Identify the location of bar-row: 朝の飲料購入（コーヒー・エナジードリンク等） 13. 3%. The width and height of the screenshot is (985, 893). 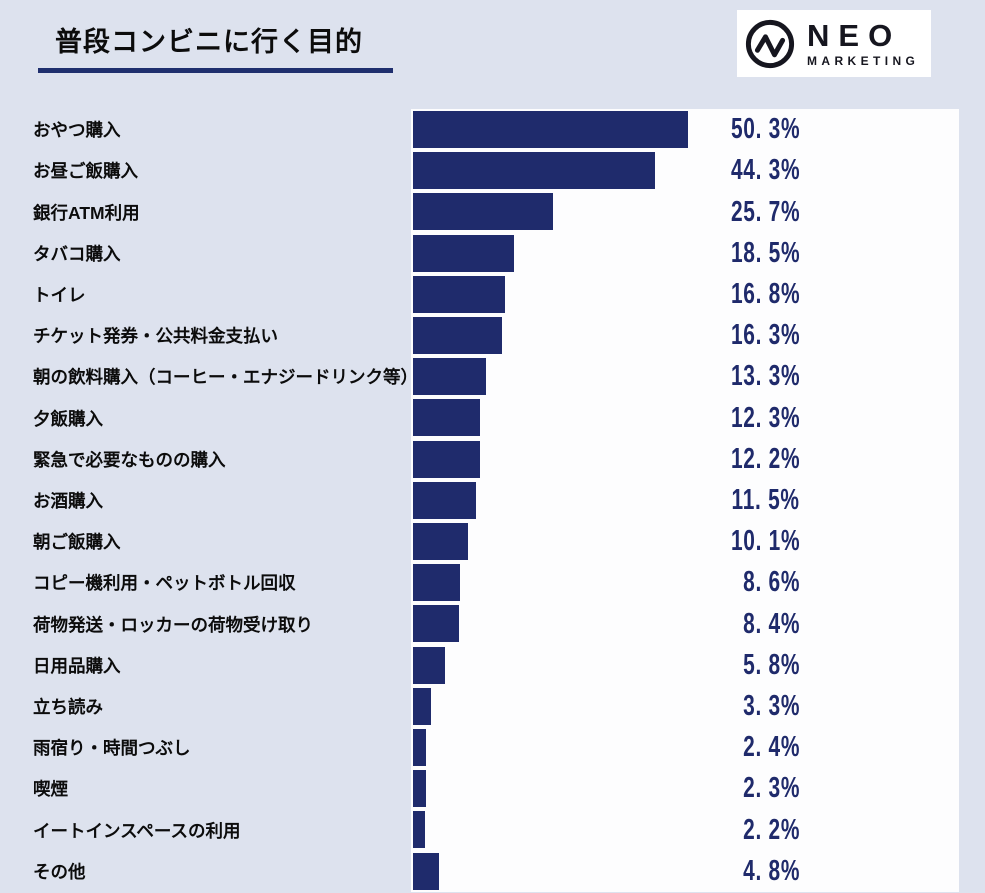
(492, 376).